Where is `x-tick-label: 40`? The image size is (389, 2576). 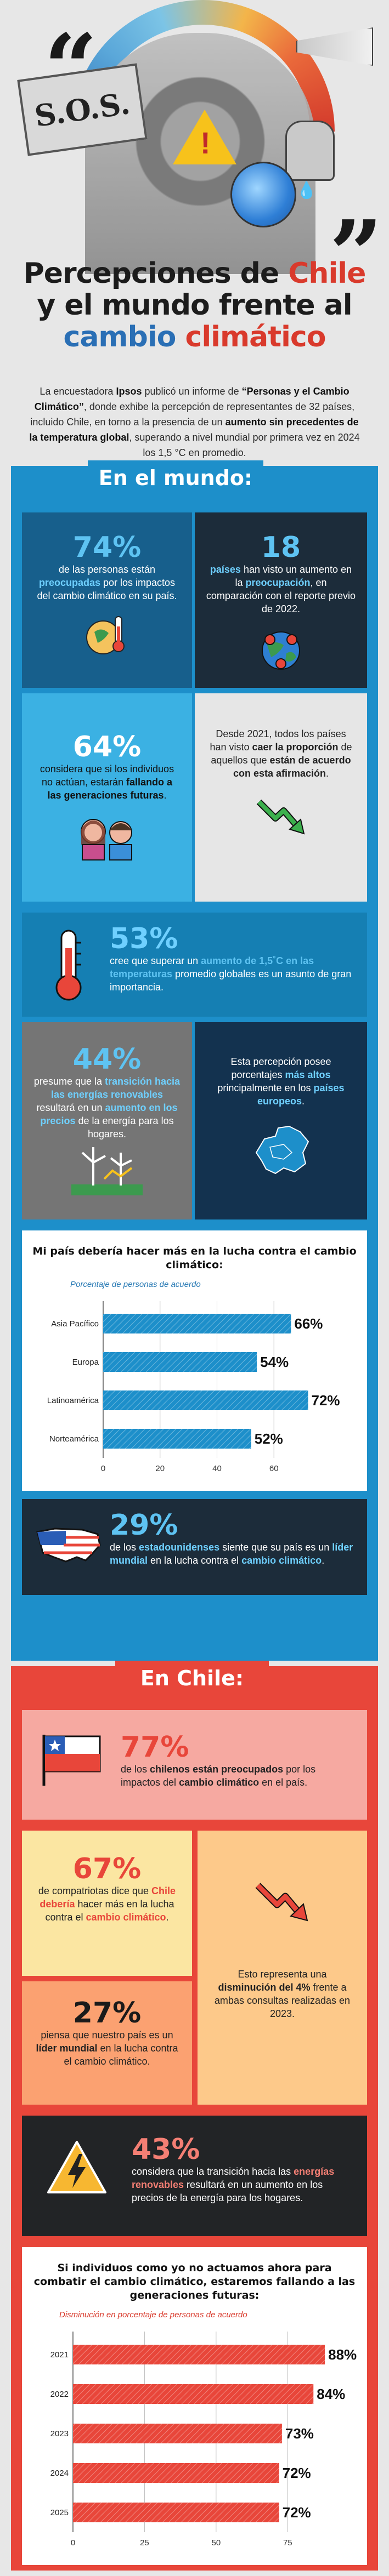 x-tick-label: 40 is located at coordinates (217, 1468).